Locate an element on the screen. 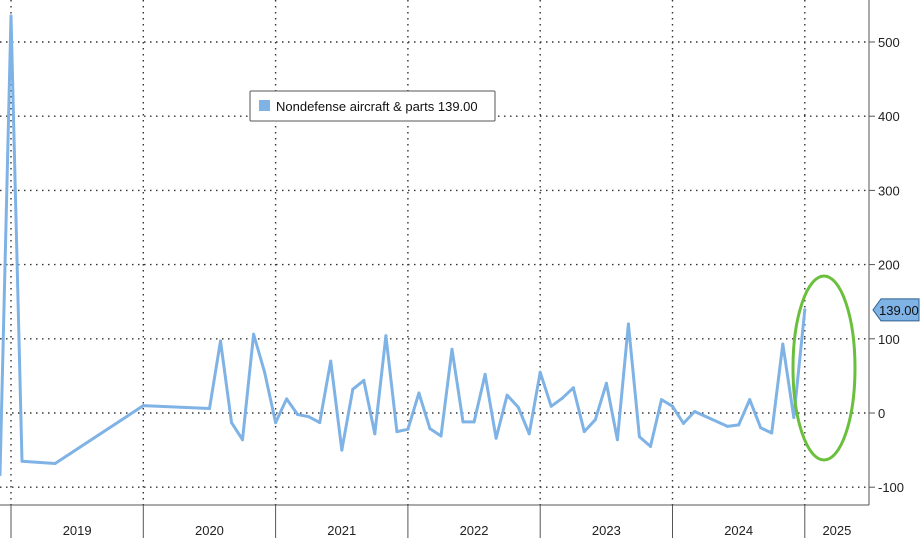 The width and height of the screenshot is (921, 543). last-value-badge-shape is located at coordinates (896, 310).